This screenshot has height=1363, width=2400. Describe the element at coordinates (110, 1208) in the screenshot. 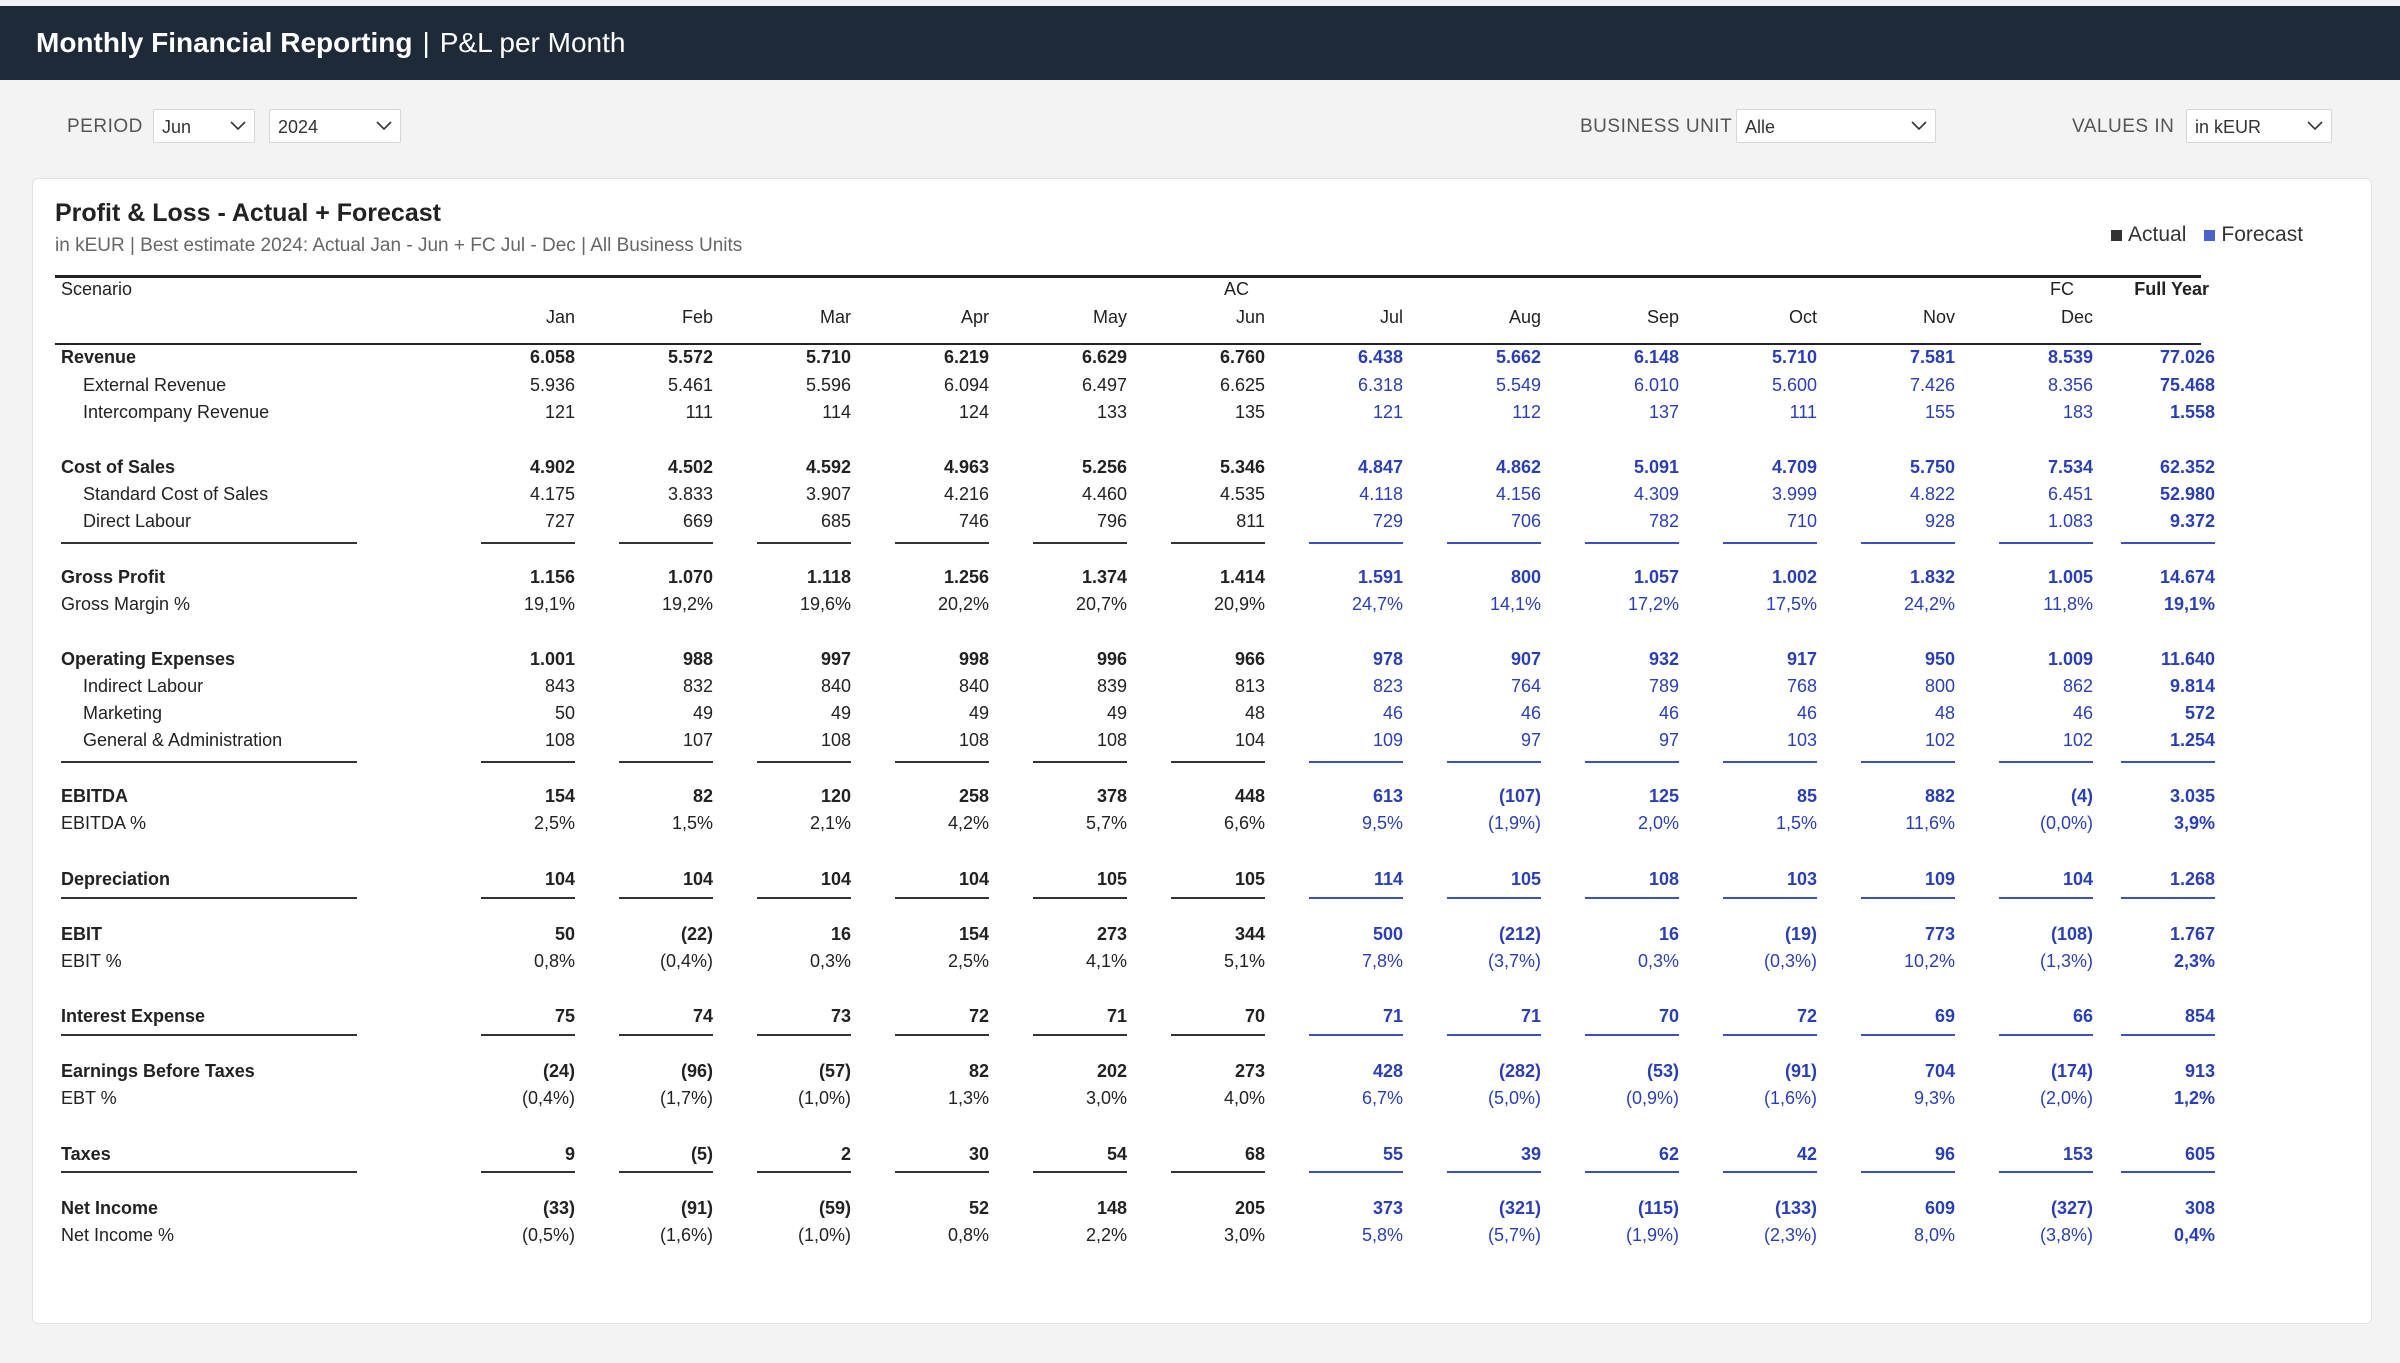

I see `row-label-net-income: Net Income` at that location.